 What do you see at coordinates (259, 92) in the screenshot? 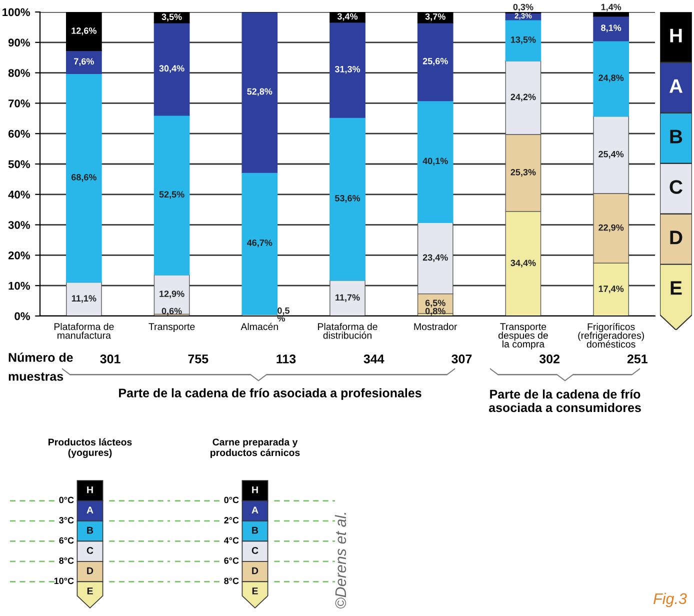
I see `data-label: 52,8%` at bounding box center [259, 92].